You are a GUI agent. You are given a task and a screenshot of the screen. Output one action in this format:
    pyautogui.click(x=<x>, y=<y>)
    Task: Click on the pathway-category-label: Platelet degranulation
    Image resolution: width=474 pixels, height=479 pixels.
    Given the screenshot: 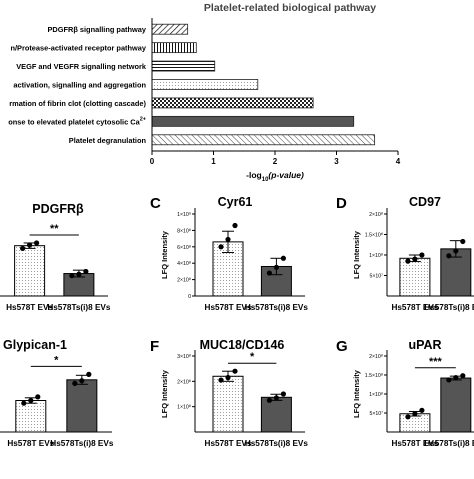 What is the action you would take?
    pyautogui.click(x=108, y=140)
    